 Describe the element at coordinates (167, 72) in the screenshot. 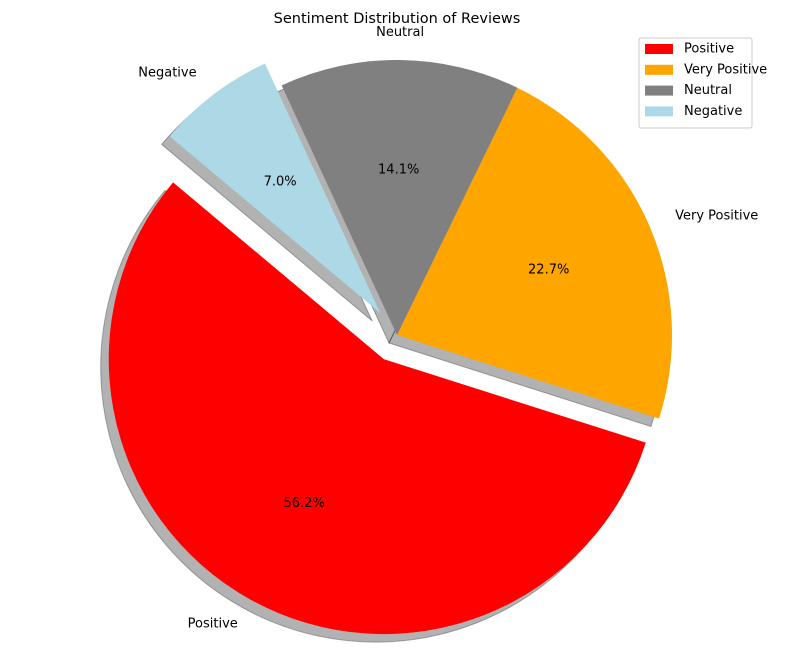

I see `slice-label-negative: Negative` at that location.